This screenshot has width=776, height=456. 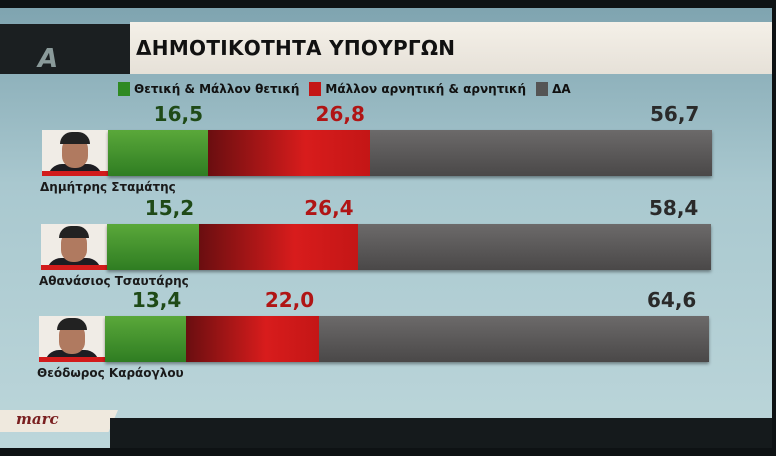 What do you see at coordinates (441, 433) in the screenshot?
I see `bottom-strip` at bounding box center [441, 433].